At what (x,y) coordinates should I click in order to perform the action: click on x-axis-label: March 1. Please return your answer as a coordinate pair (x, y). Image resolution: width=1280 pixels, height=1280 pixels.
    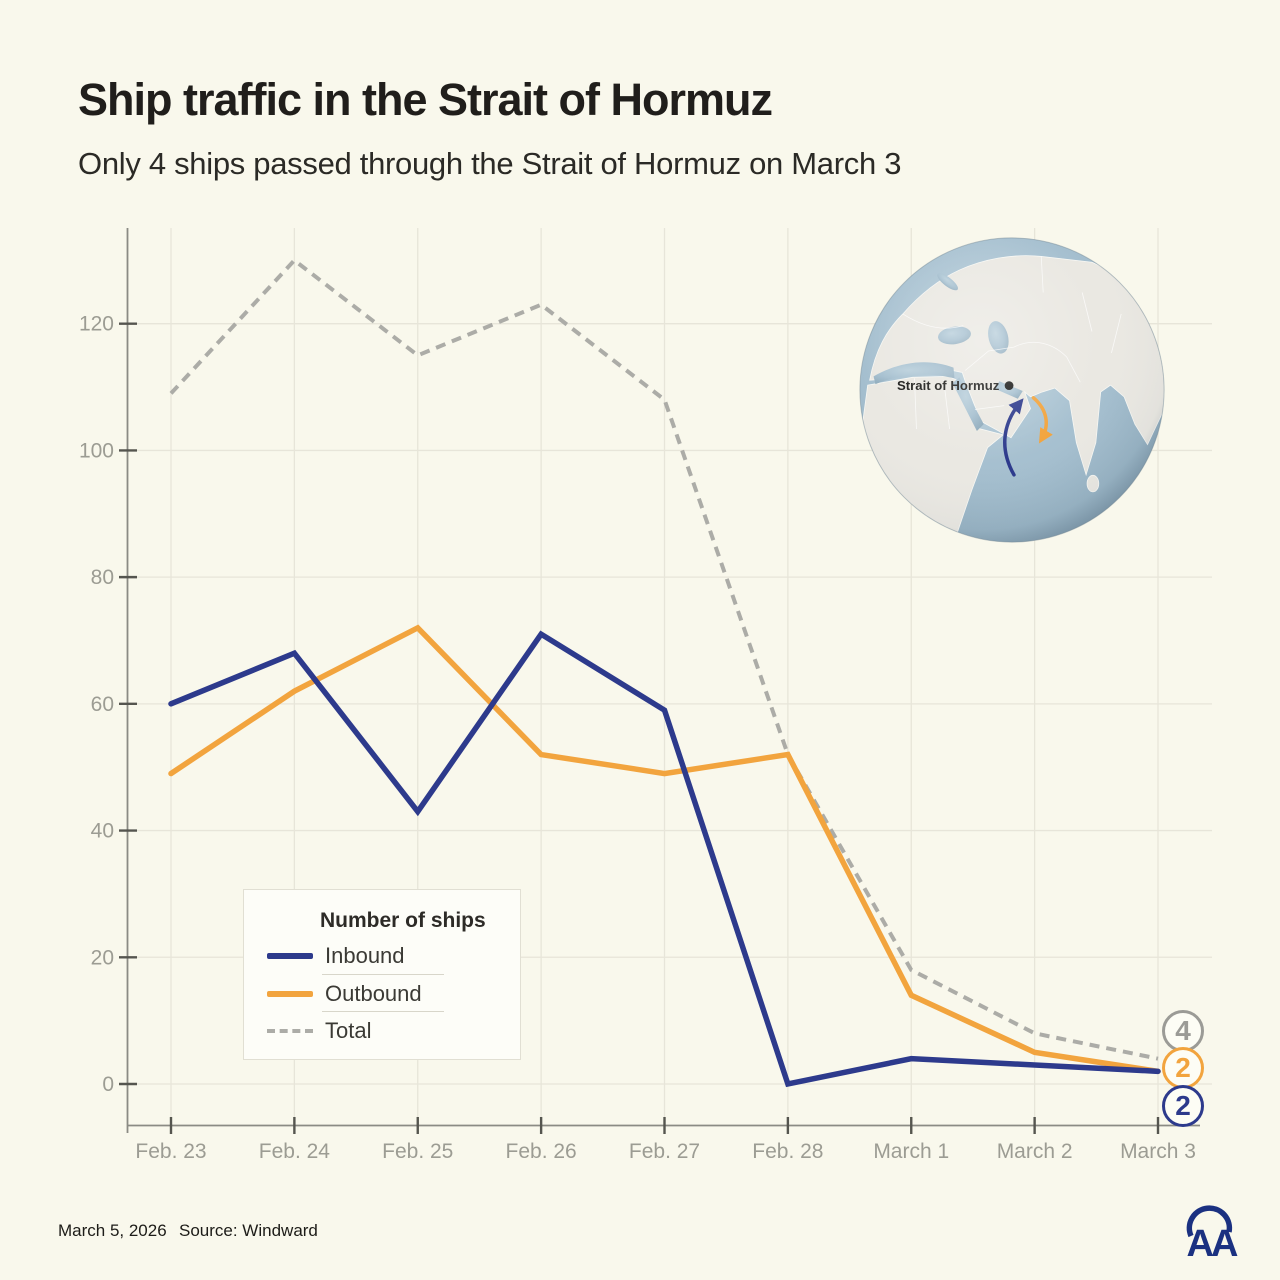
    Looking at the image, I should click on (911, 1151).